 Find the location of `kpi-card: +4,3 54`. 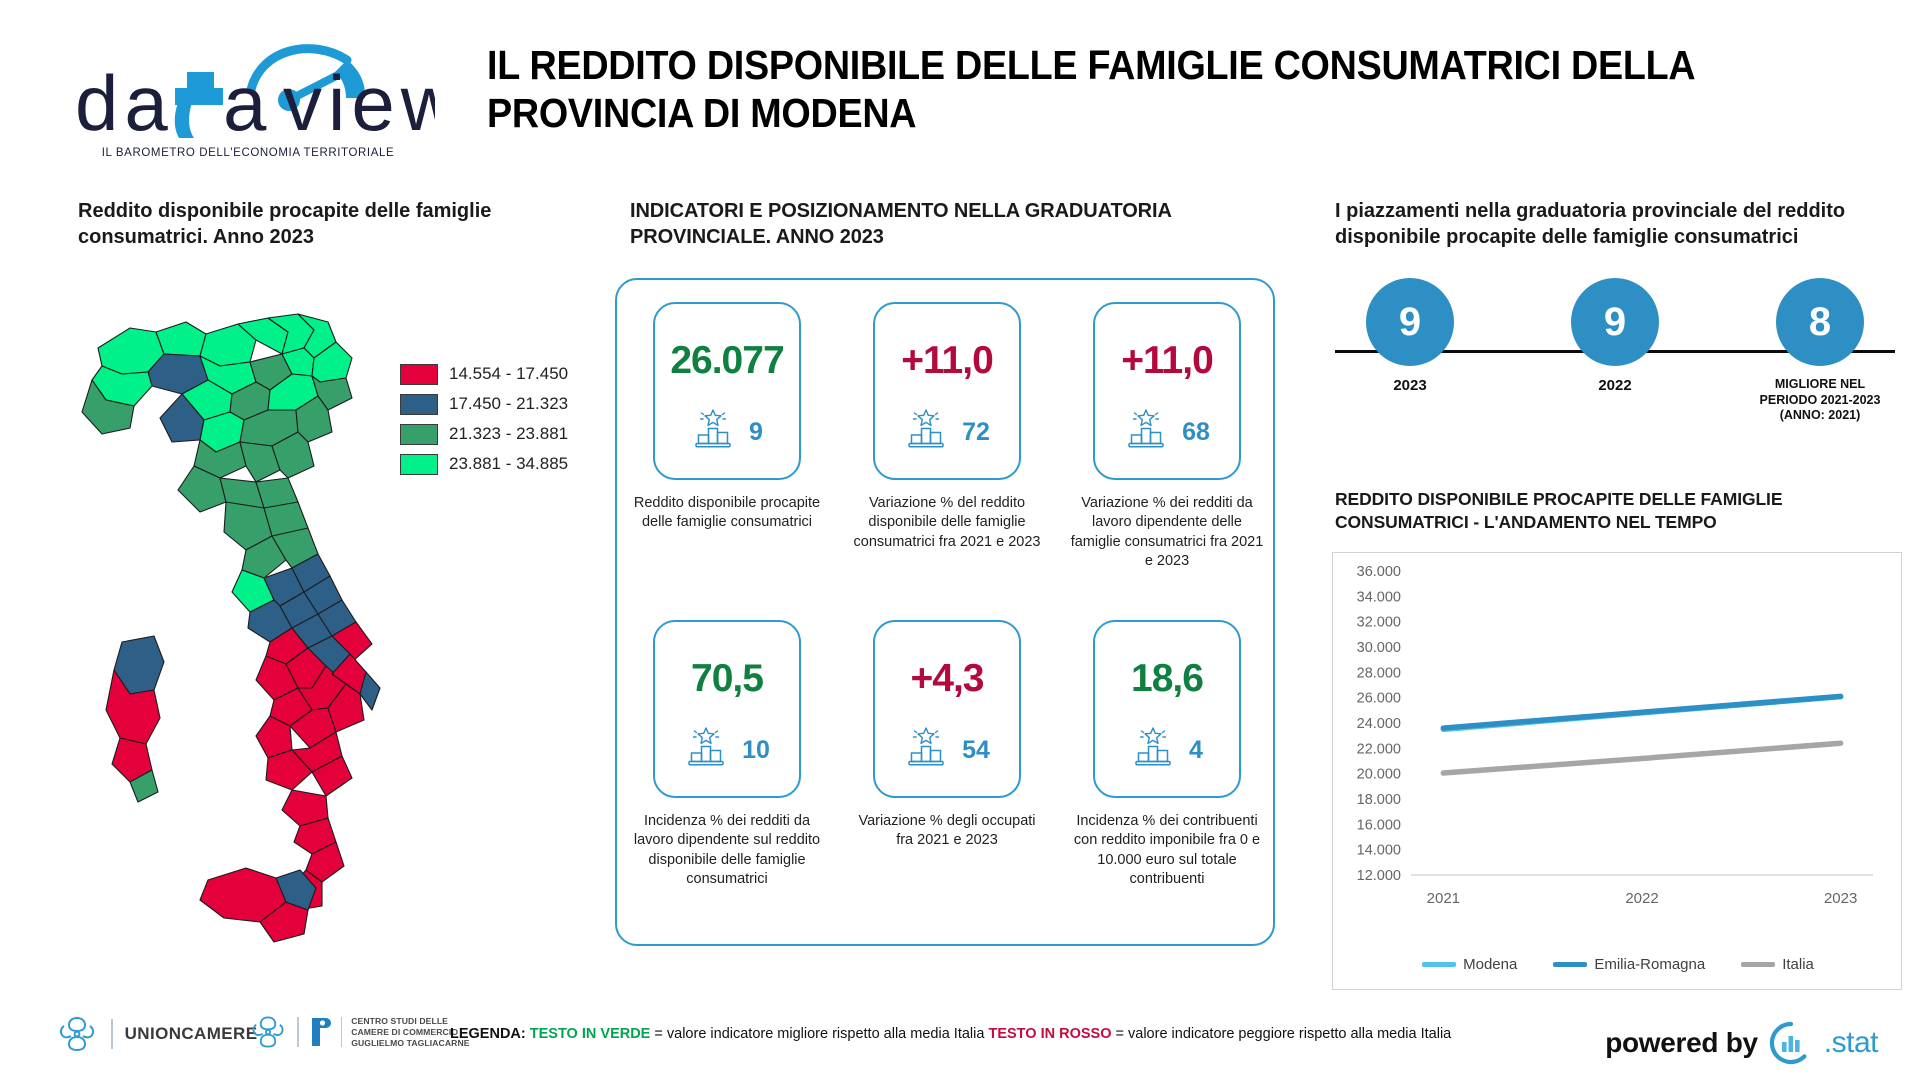

kpi-card: +4,3 54 is located at coordinates (947, 709).